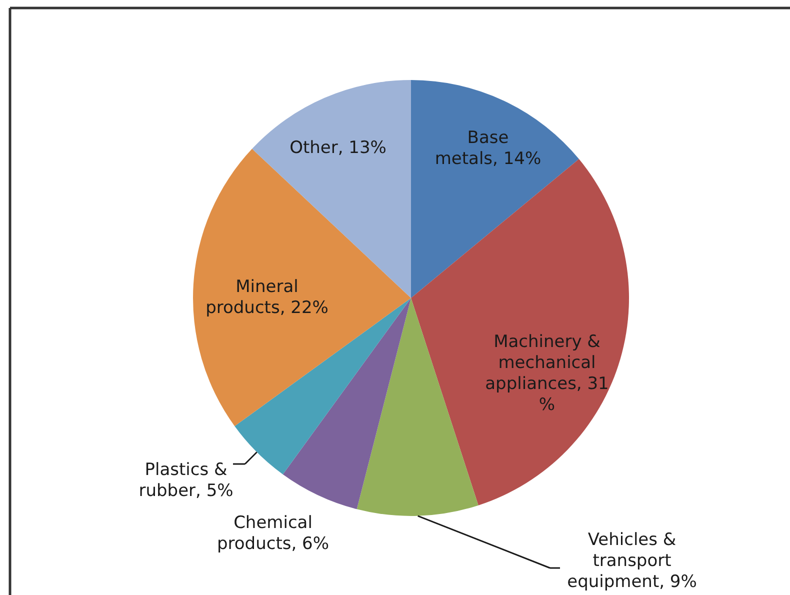 Image resolution: width=790 pixels, height=595 pixels. What do you see at coordinates (186, 480) in the screenshot?
I see `slice-label: Plastics & rubber, 5%` at bounding box center [186, 480].